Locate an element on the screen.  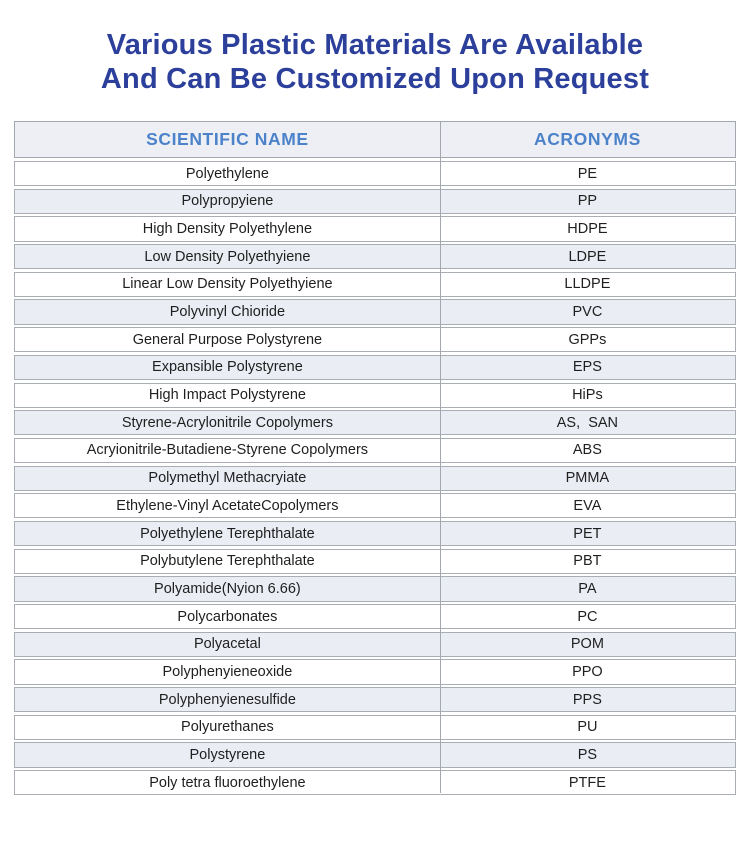
material-acronym: HDPE is located at coordinates (587, 228).